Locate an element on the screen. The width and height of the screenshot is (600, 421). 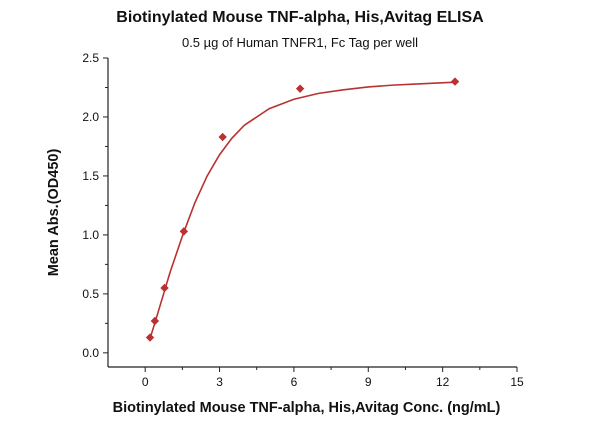
chart-subtitle: 0.5 µg of Human TNFR1, Fc Tag per well is located at coordinates (300, 42).